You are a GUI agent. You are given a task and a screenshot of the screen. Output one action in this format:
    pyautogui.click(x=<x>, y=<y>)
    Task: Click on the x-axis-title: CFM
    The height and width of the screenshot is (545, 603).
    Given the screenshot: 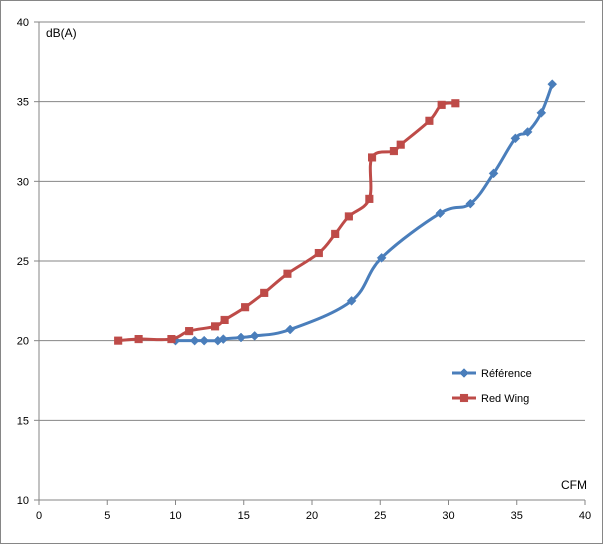 What is the action you would take?
    pyautogui.click(x=574, y=485)
    